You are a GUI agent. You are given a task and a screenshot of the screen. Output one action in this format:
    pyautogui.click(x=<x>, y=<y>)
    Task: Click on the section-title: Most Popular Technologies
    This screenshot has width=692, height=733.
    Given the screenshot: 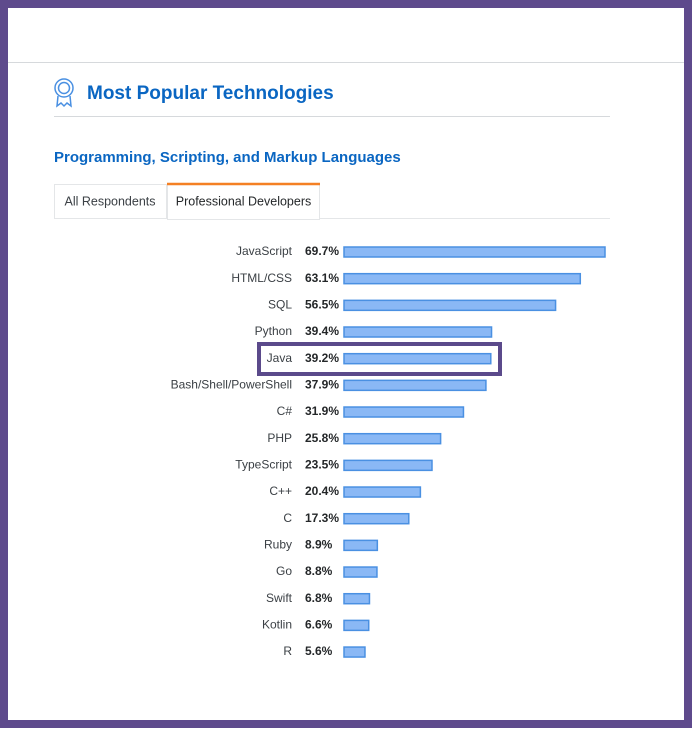 What is the action you would take?
    pyautogui.click(x=210, y=93)
    